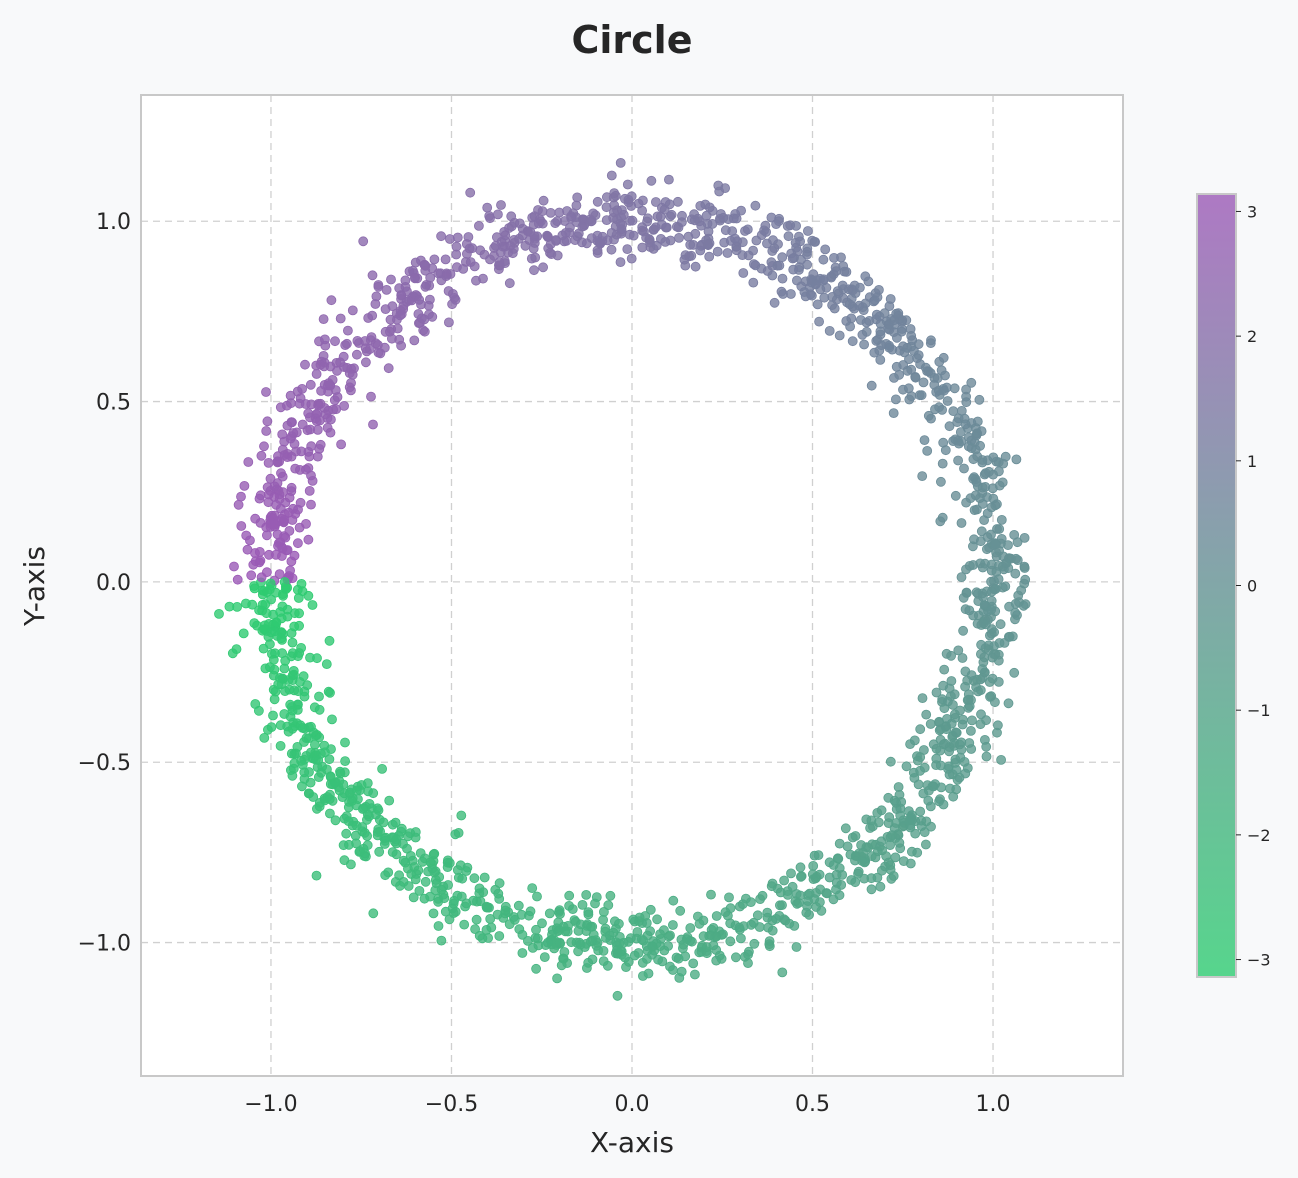 The image size is (1298, 1178). Describe the element at coordinates (1252, 211) in the screenshot. I see `colorbar-tick-label: 3` at that location.